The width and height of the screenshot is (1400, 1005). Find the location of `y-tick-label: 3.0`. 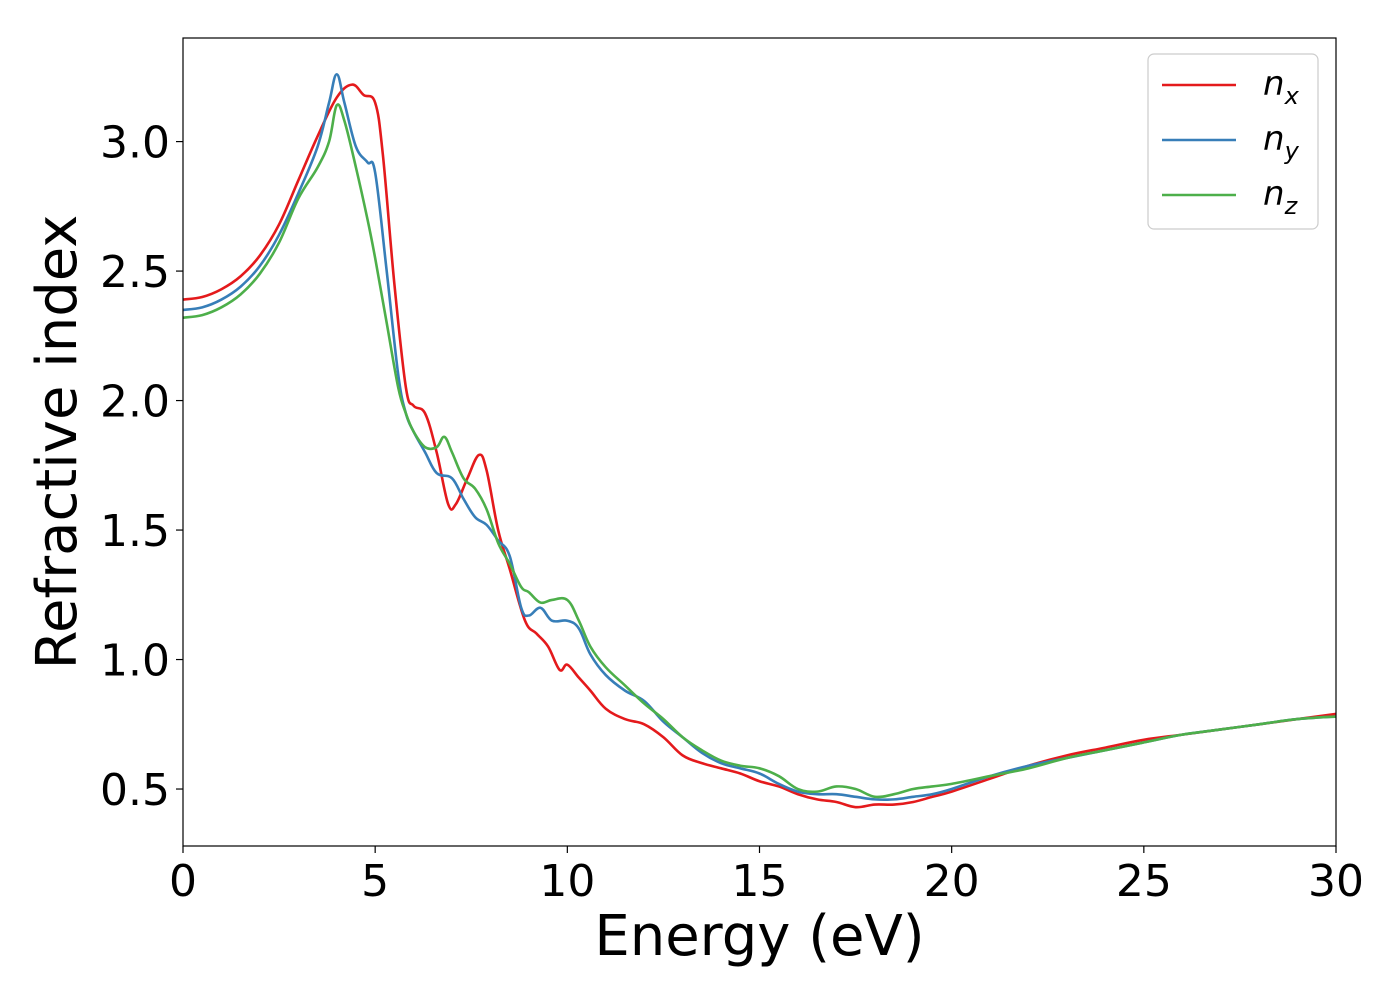

y-tick-label: 3.0 is located at coordinates (135, 143).